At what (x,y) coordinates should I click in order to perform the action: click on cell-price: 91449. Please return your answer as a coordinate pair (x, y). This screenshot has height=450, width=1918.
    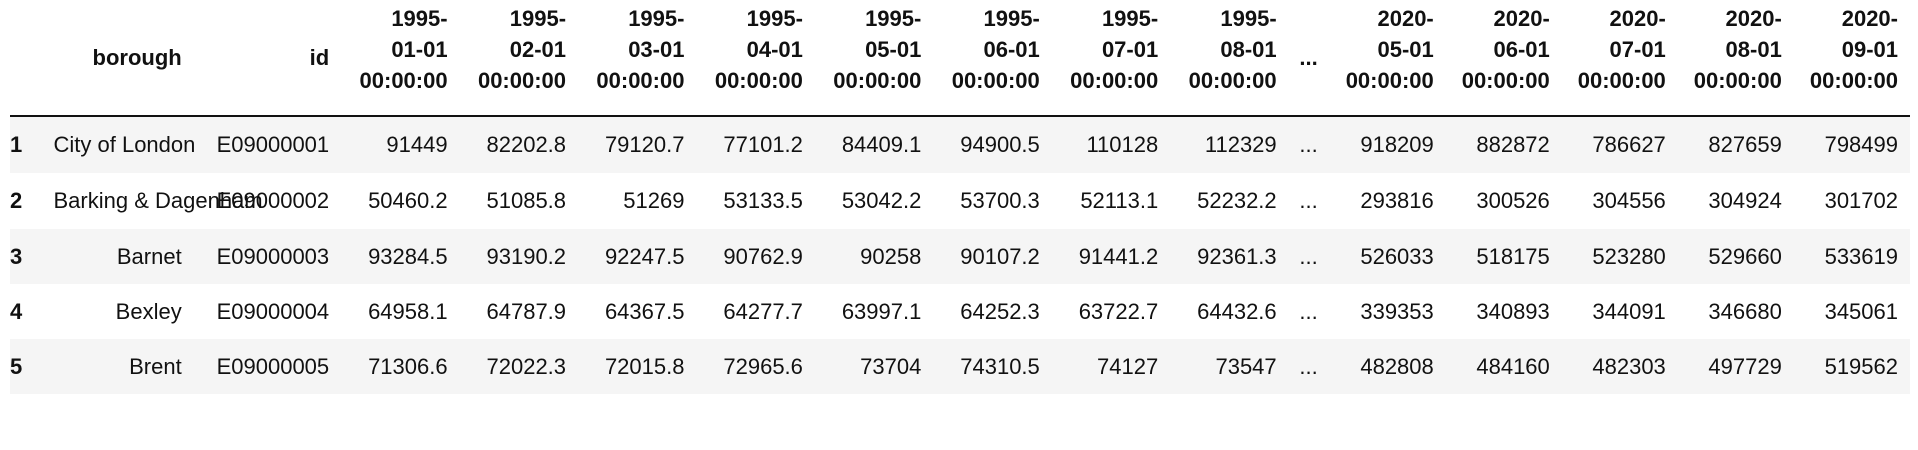
    Looking at the image, I should click on (417, 144).